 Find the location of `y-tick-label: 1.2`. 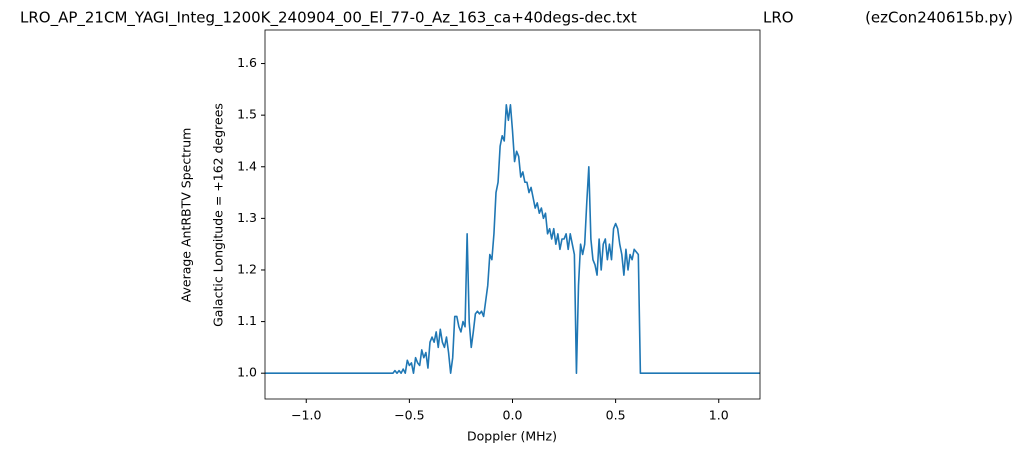

y-tick-label: 1.2 is located at coordinates (247, 268).